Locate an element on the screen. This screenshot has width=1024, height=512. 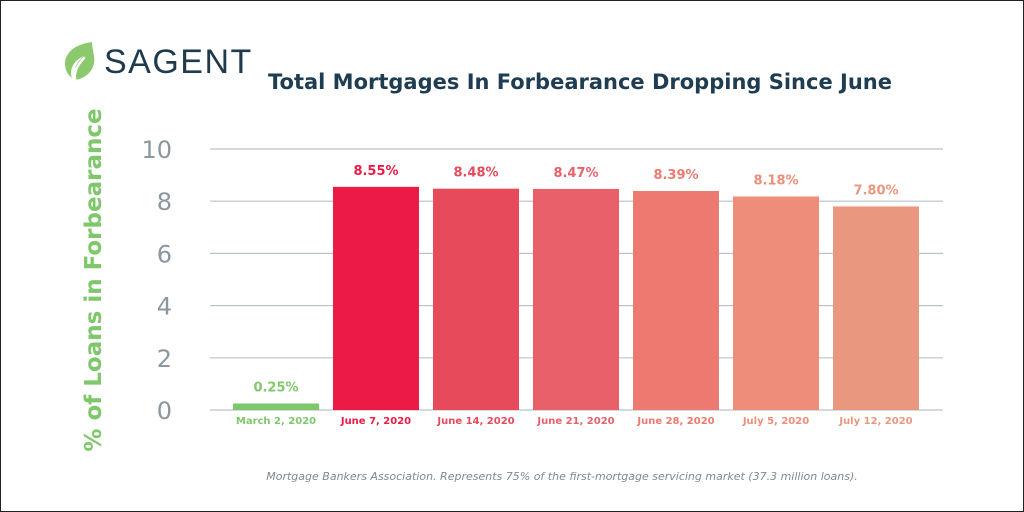
y-tick-label-10: 10 is located at coordinates (156, 150).